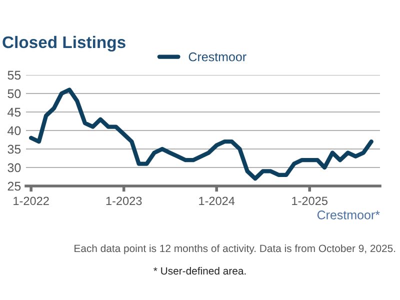 The height and width of the screenshot is (300, 400). What do you see at coordinates (14, 167) in the screenshot?
I see `y-tick-label: 30` at bounding box center [14, 167].